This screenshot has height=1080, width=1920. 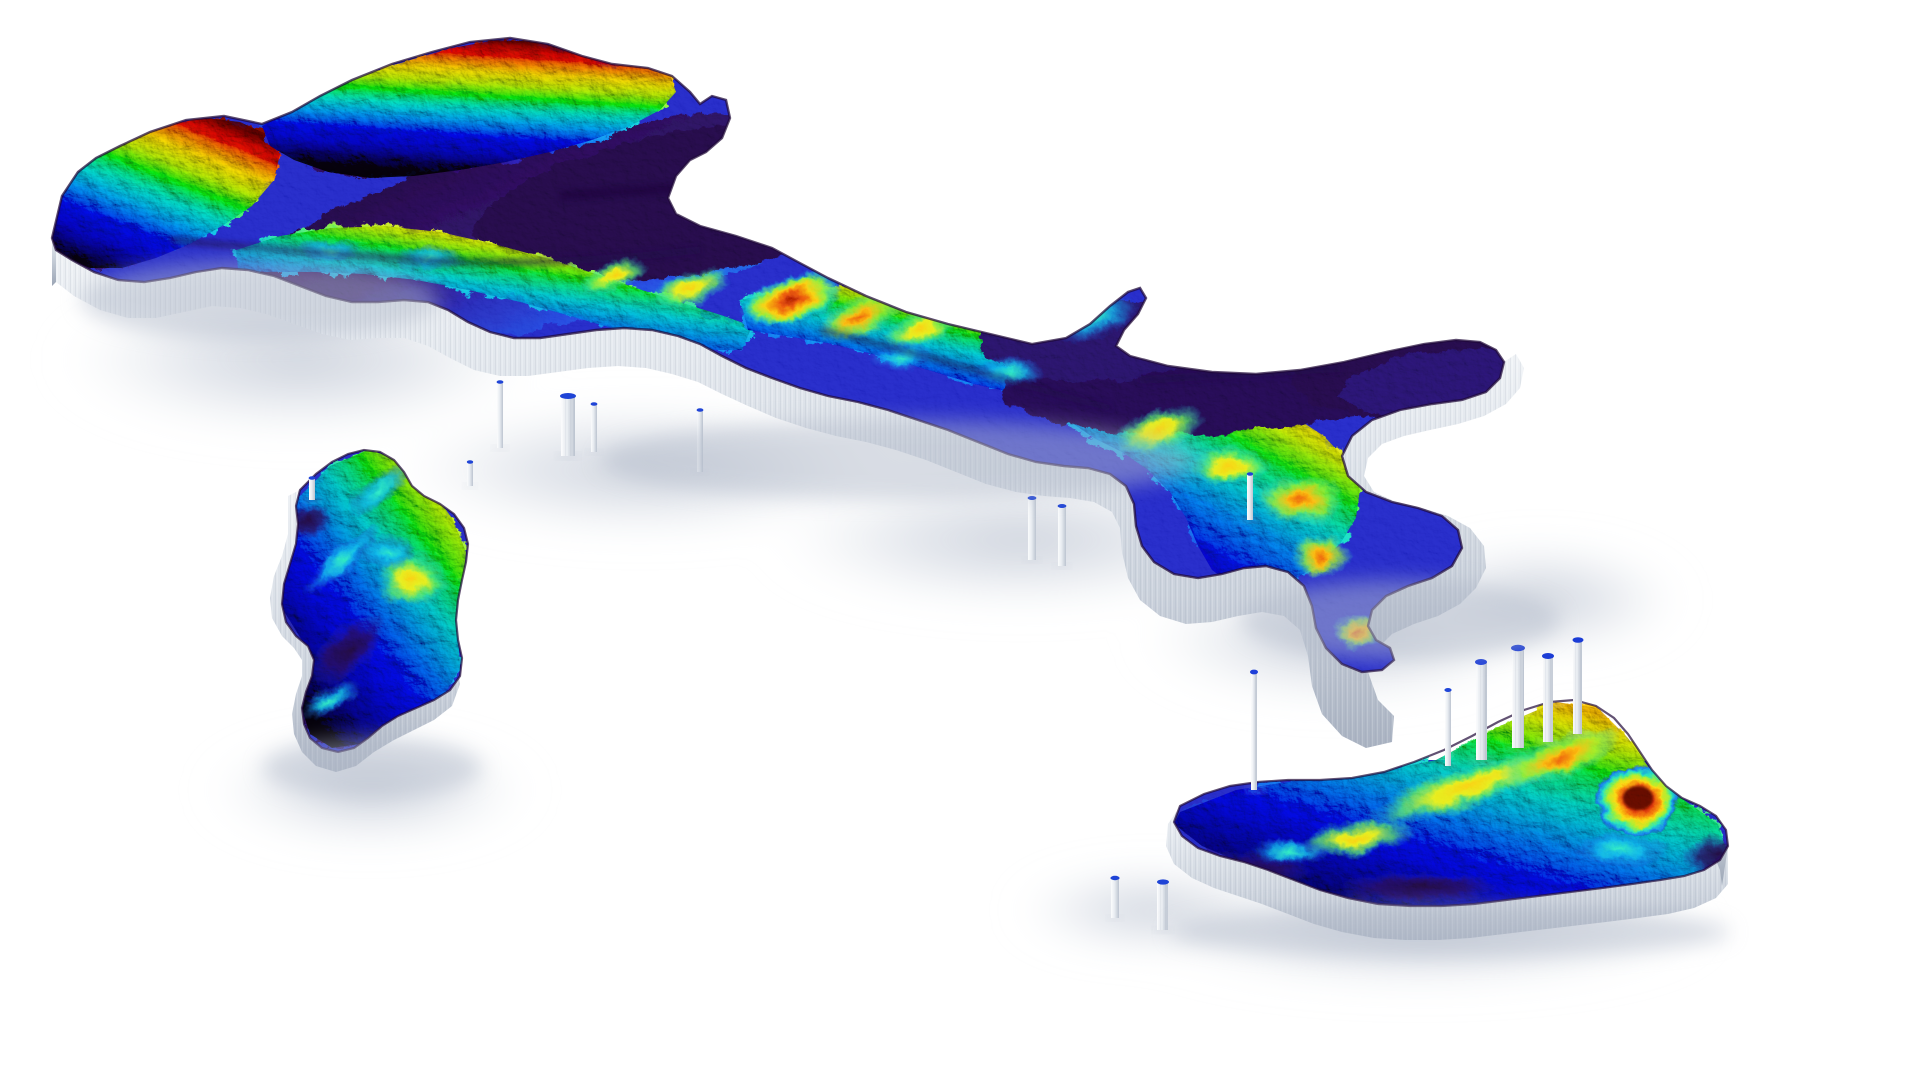 I want to click on sicily, so click(x=1448, y=819).